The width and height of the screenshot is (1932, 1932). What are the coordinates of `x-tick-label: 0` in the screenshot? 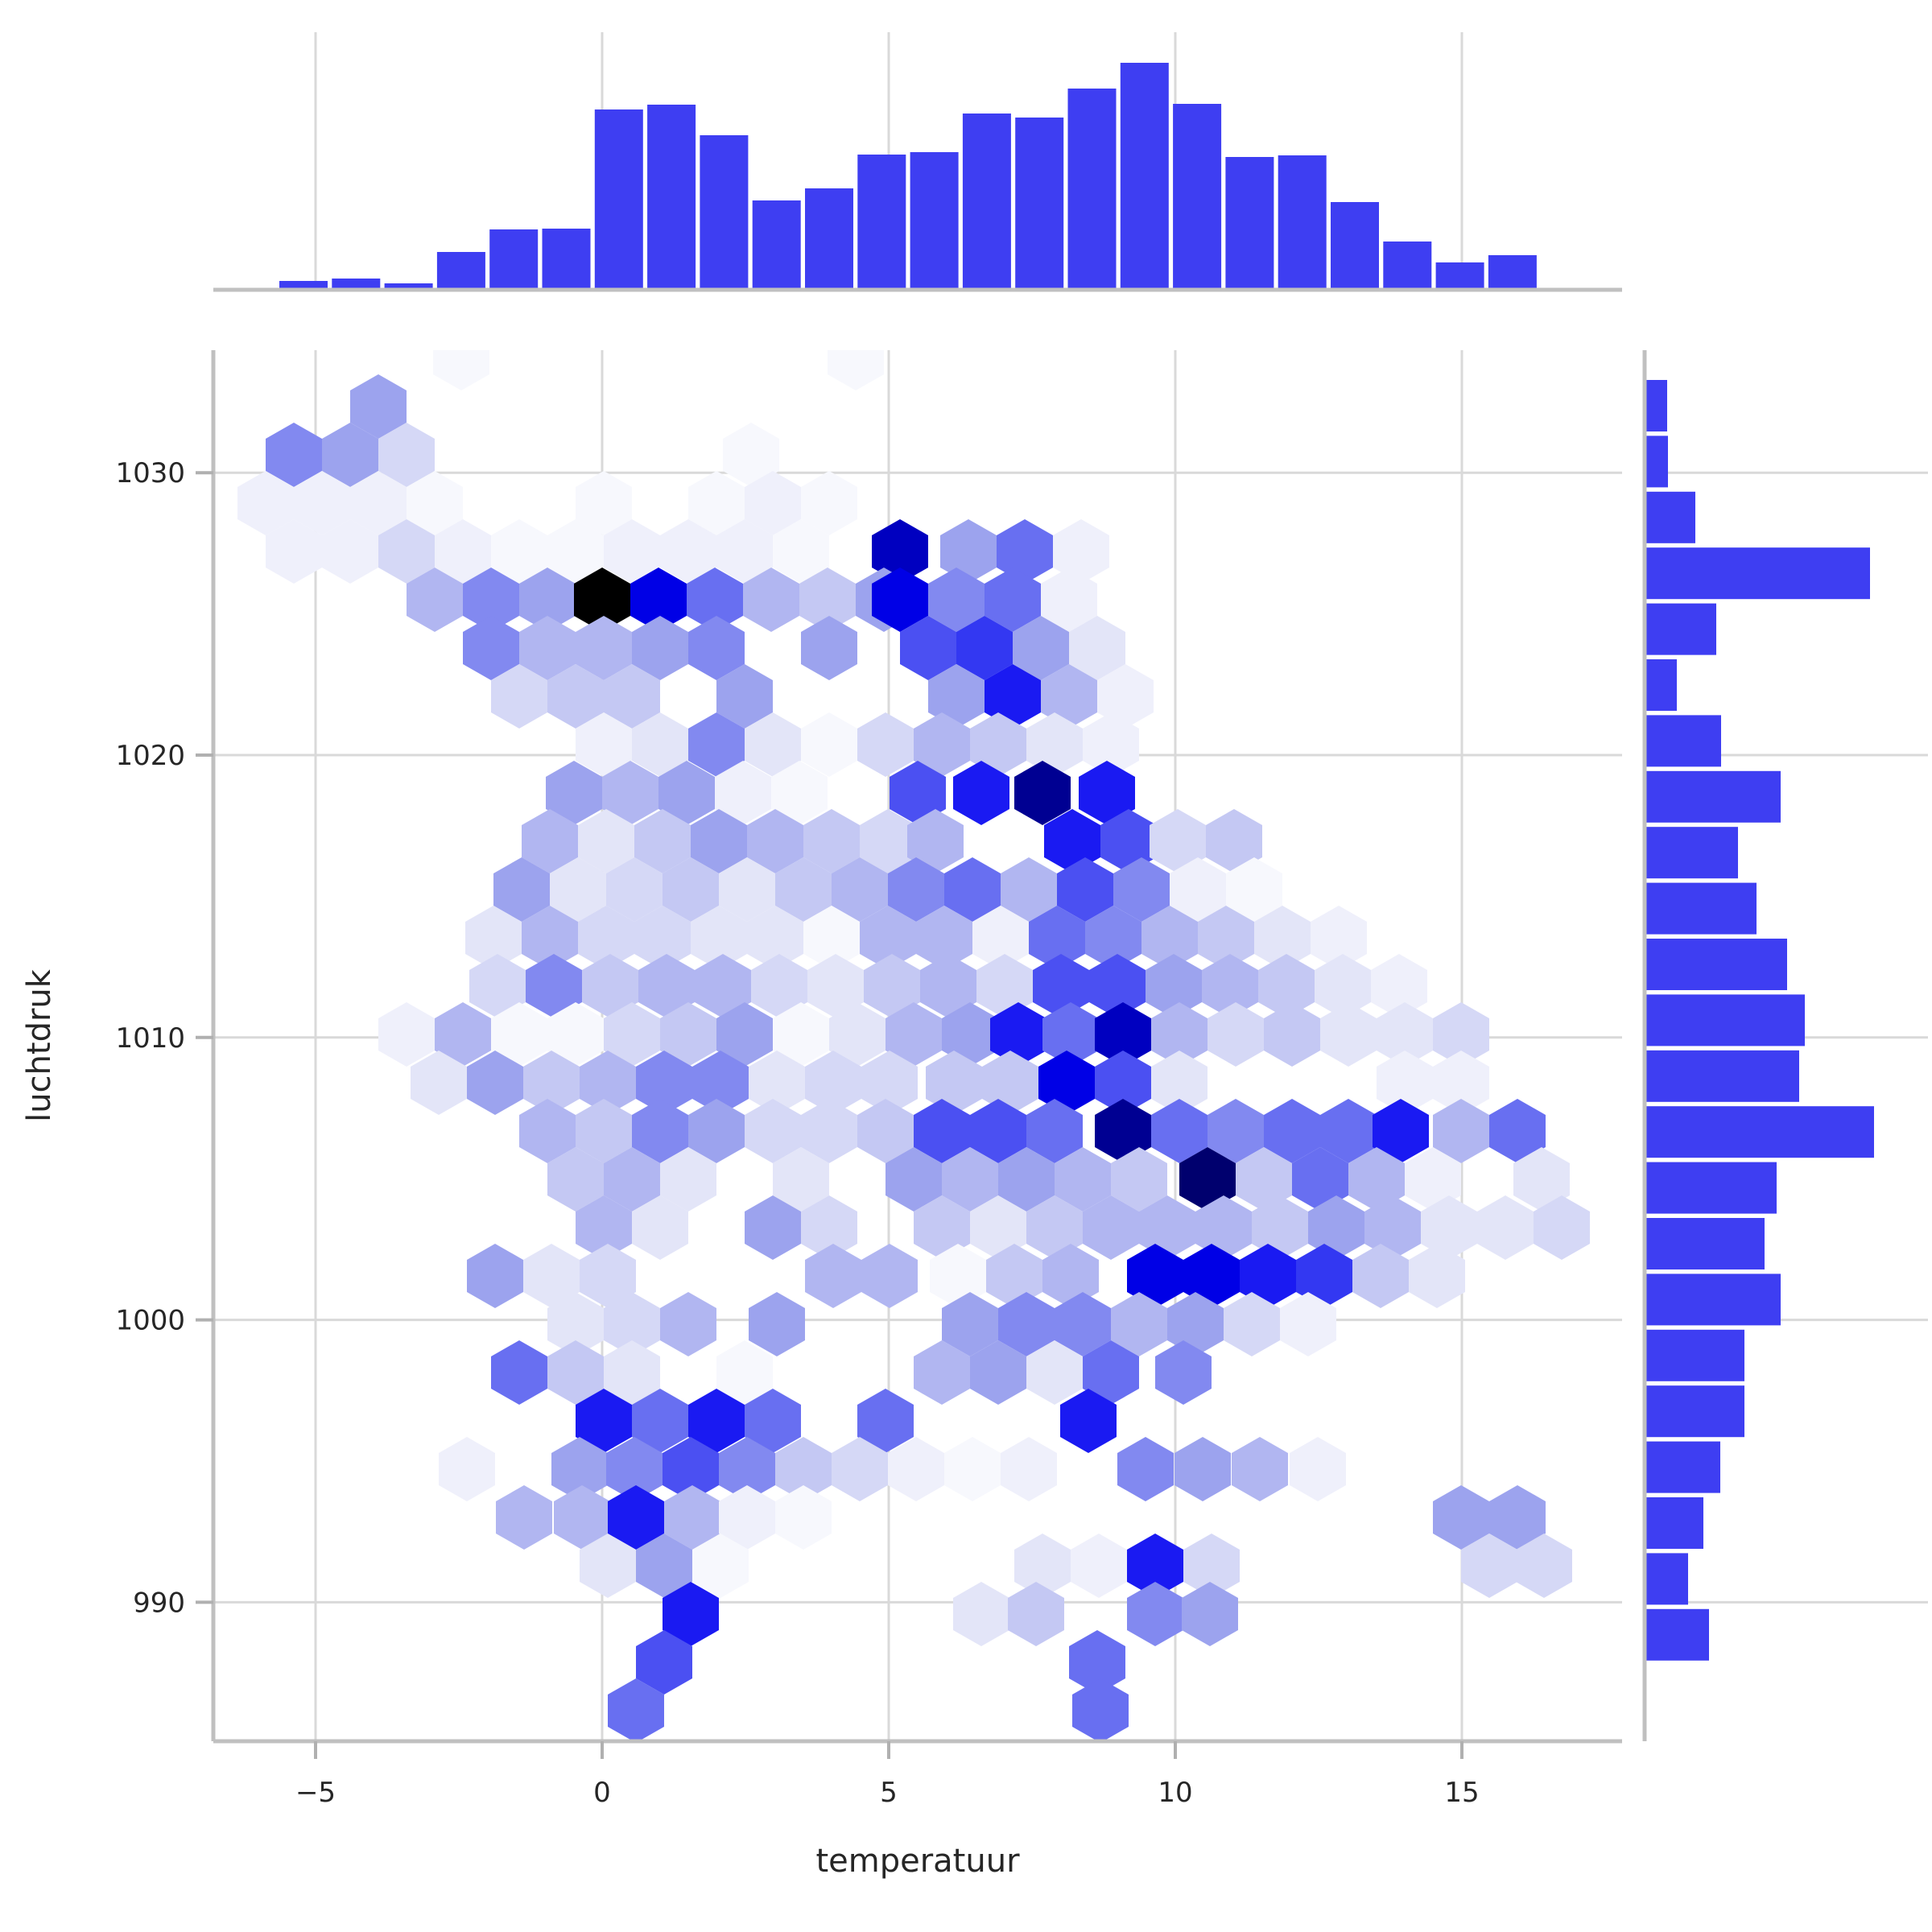 It's located at (602, 1793).